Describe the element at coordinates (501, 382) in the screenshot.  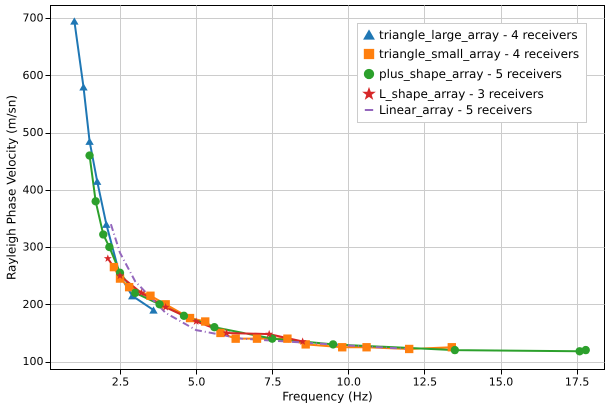
I see `x-tick-label: 15.0` at that location.